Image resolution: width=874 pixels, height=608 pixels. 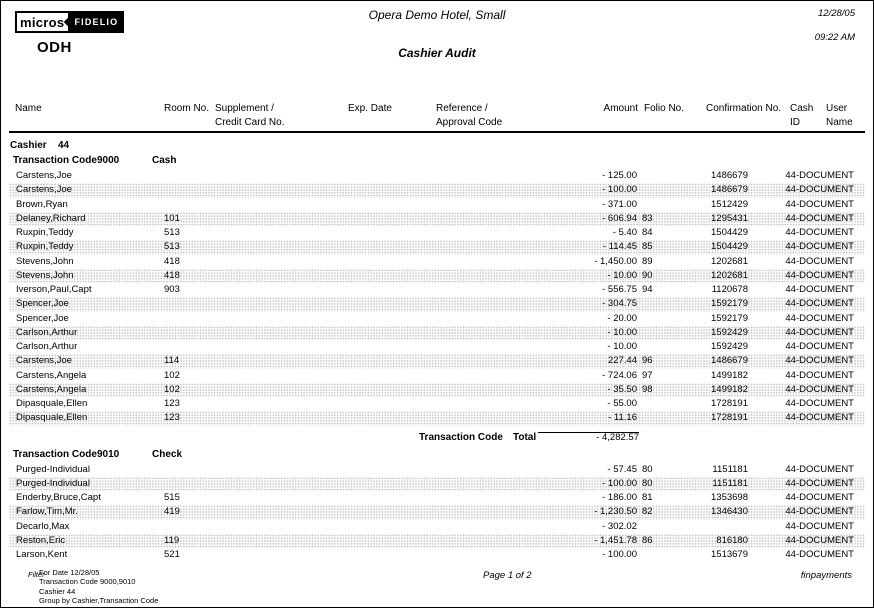 What do you see at coordinates (729, 389) in the screenshot?
I see `confirmation-number: 1499182` at bounding box center [729, 389].